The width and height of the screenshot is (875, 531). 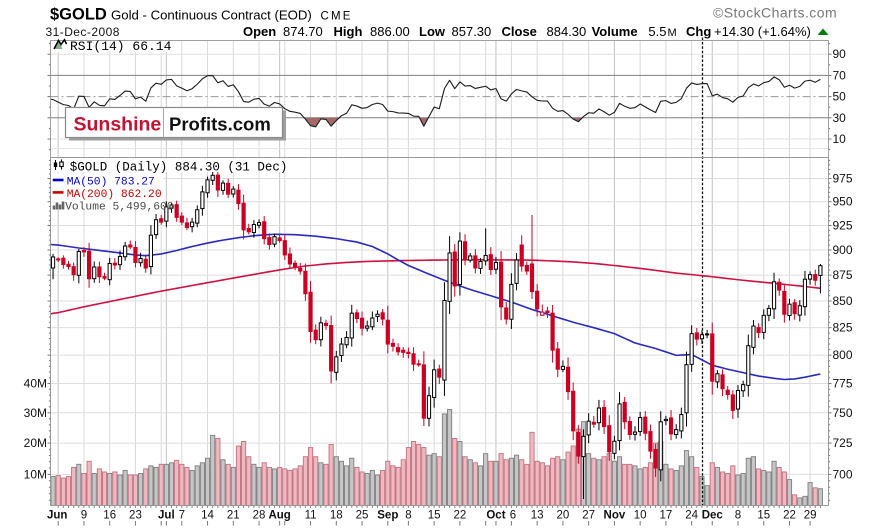 What do you see at coordinates (843, 226) in the screenshot?
I see `svg-text: 925` at bounding box center [843, 226].